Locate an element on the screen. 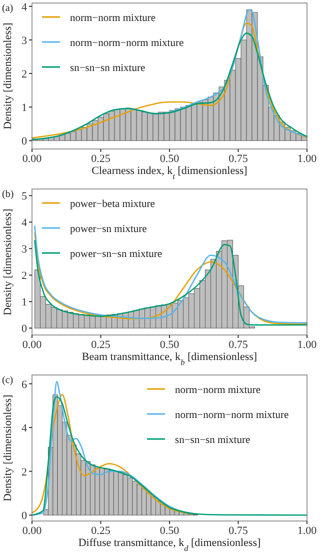 Image resolution: width=320 pixels, height=560 pixels. x-axis-title: Clearness index, k$_{t}$ [dimensionless] is located at coordinates (170, 172).